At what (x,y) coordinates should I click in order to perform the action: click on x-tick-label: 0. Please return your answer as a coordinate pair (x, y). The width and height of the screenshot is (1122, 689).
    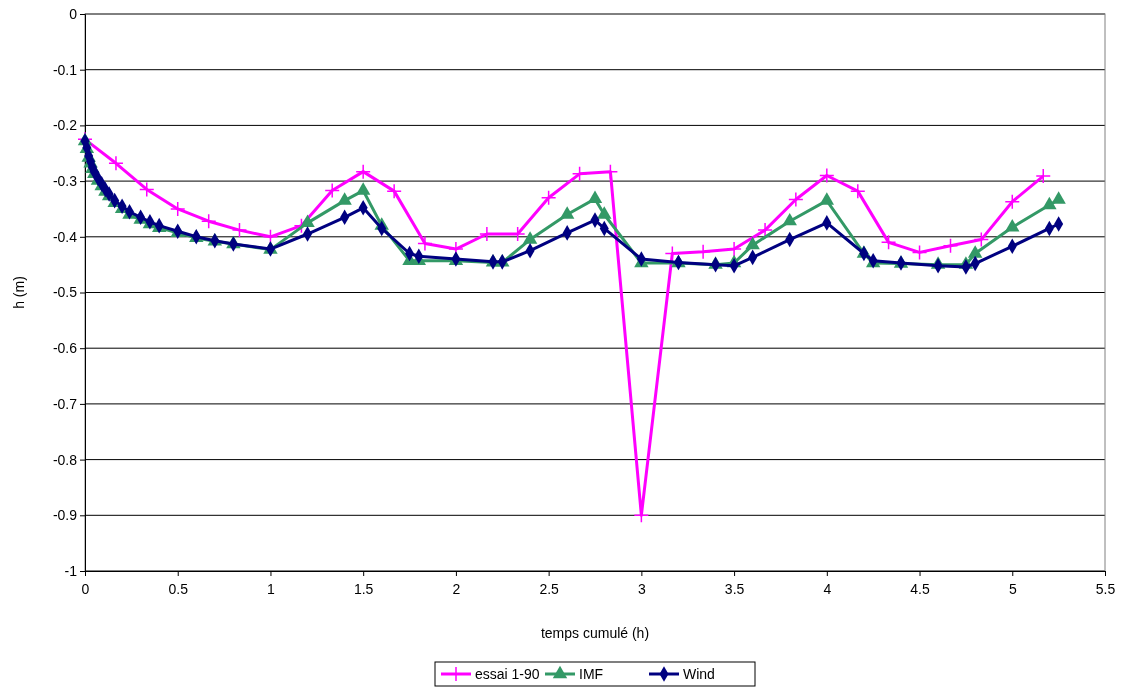
    Looking at the image, I should click on (85, 589).